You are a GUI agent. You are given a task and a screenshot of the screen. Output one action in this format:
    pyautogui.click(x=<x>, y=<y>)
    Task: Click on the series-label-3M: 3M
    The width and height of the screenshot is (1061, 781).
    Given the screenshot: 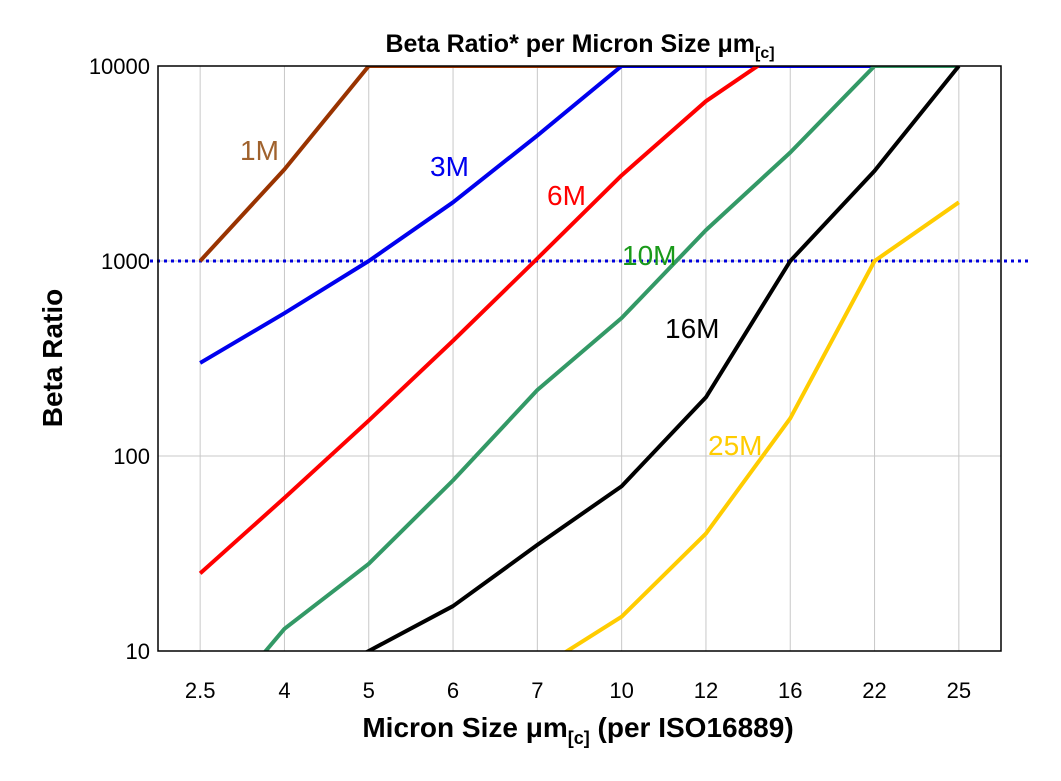 What is the action you would take?
    pyautogui.click(x=449, y=166)
    